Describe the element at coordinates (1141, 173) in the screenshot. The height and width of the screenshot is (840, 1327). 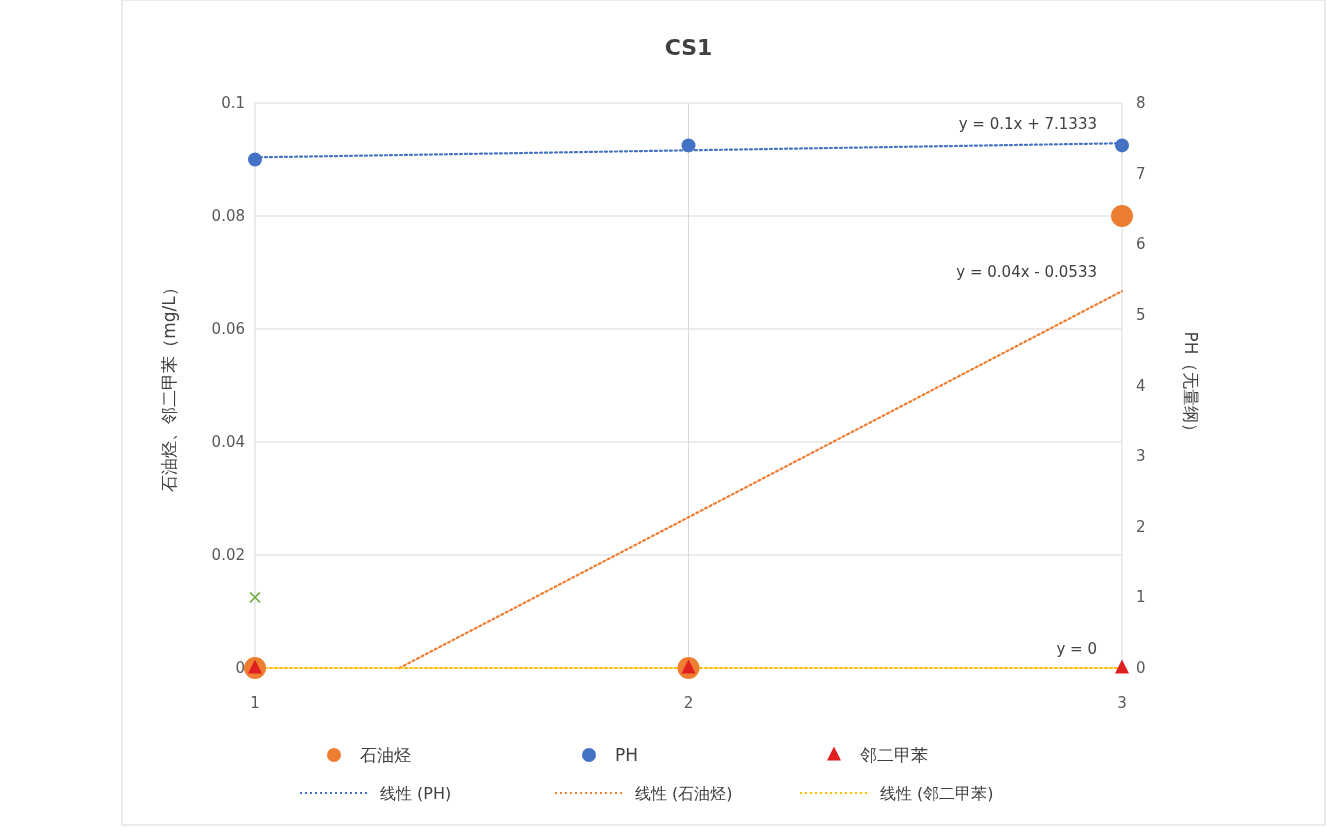
I see `y2-tick-label: 7` at that location.